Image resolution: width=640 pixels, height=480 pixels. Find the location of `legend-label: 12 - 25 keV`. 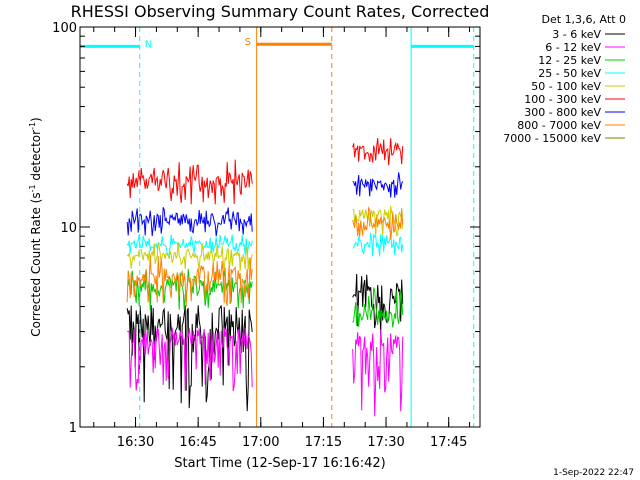

legend-label: 12 - 25 keV is located at coordinates (569, 60).